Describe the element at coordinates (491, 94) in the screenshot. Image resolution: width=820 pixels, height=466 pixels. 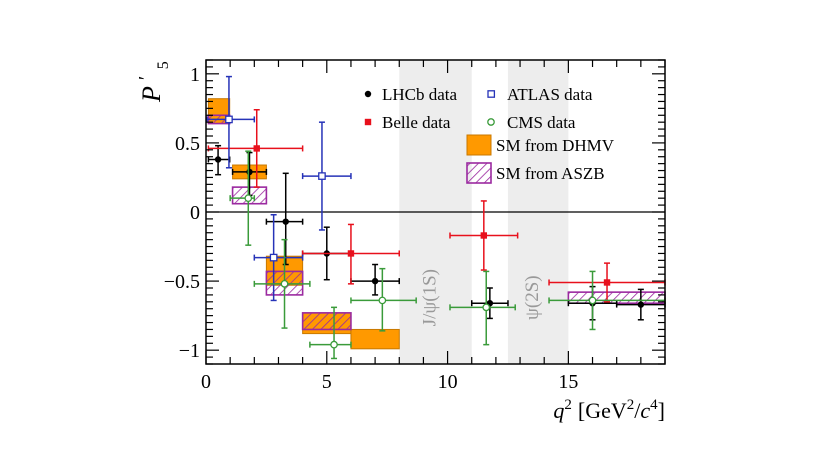
I see `legend-atlas-marker` at that location.